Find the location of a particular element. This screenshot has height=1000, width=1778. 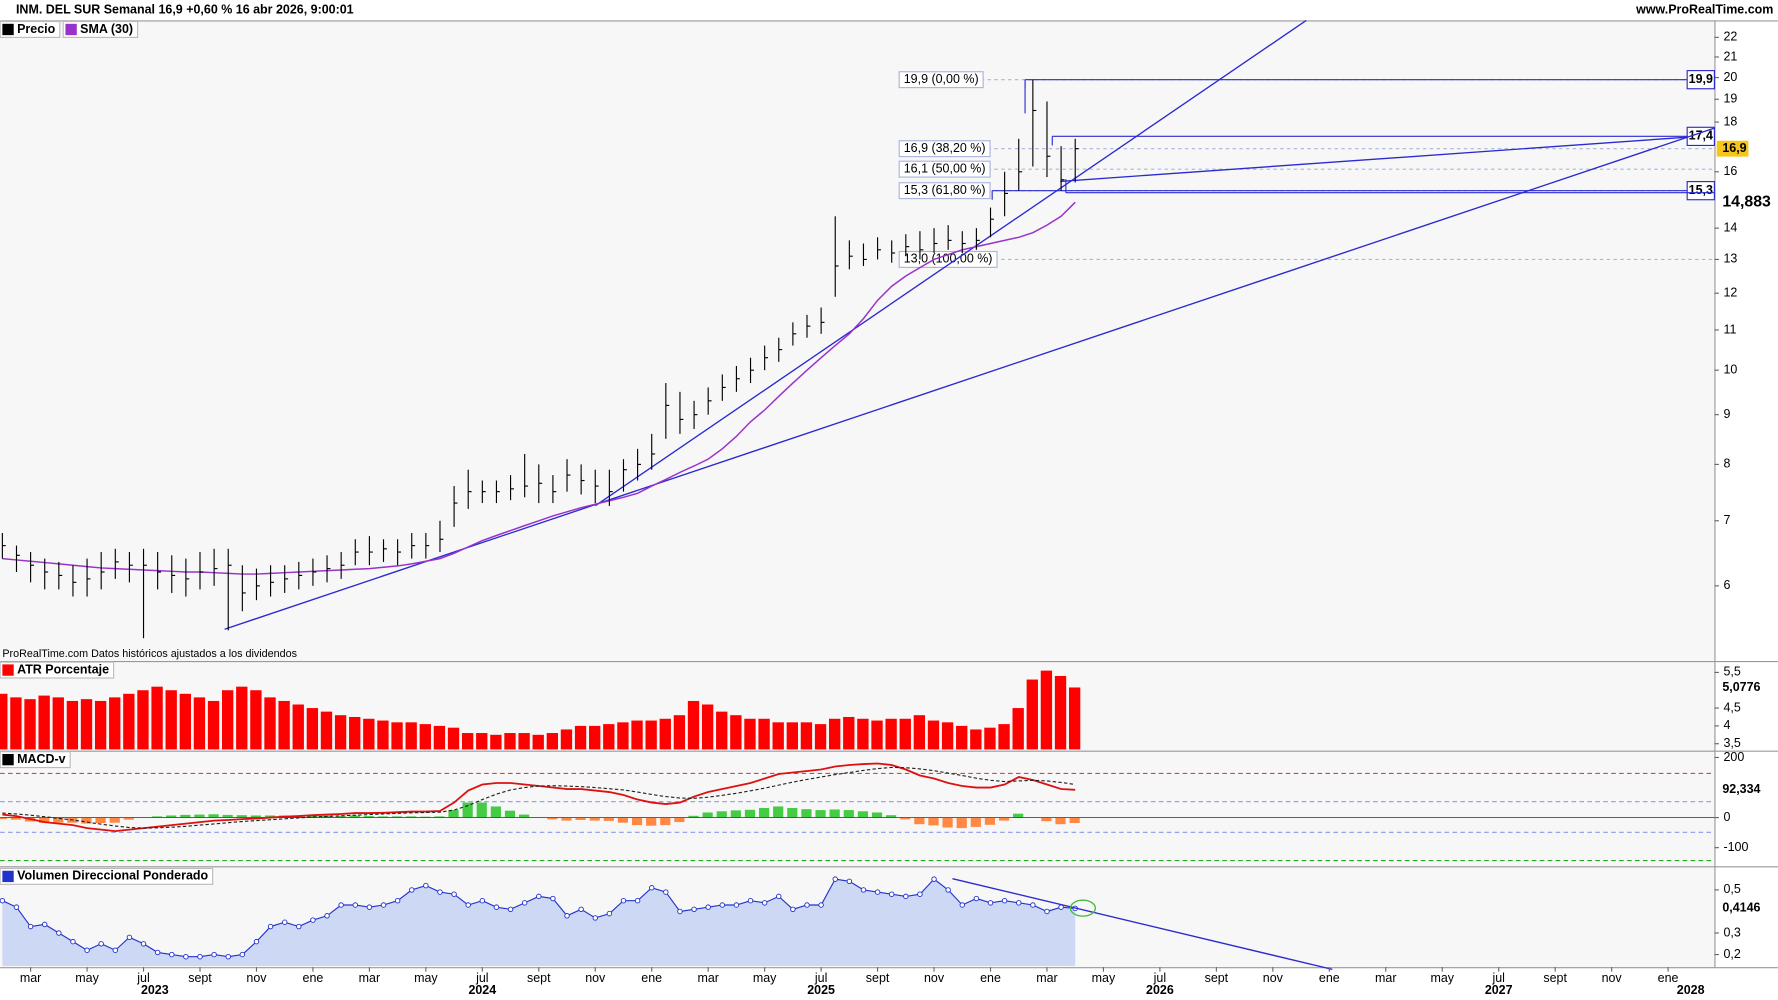

fib-label: 15,3 (61,80 %) is located at coordinates (945, 190).